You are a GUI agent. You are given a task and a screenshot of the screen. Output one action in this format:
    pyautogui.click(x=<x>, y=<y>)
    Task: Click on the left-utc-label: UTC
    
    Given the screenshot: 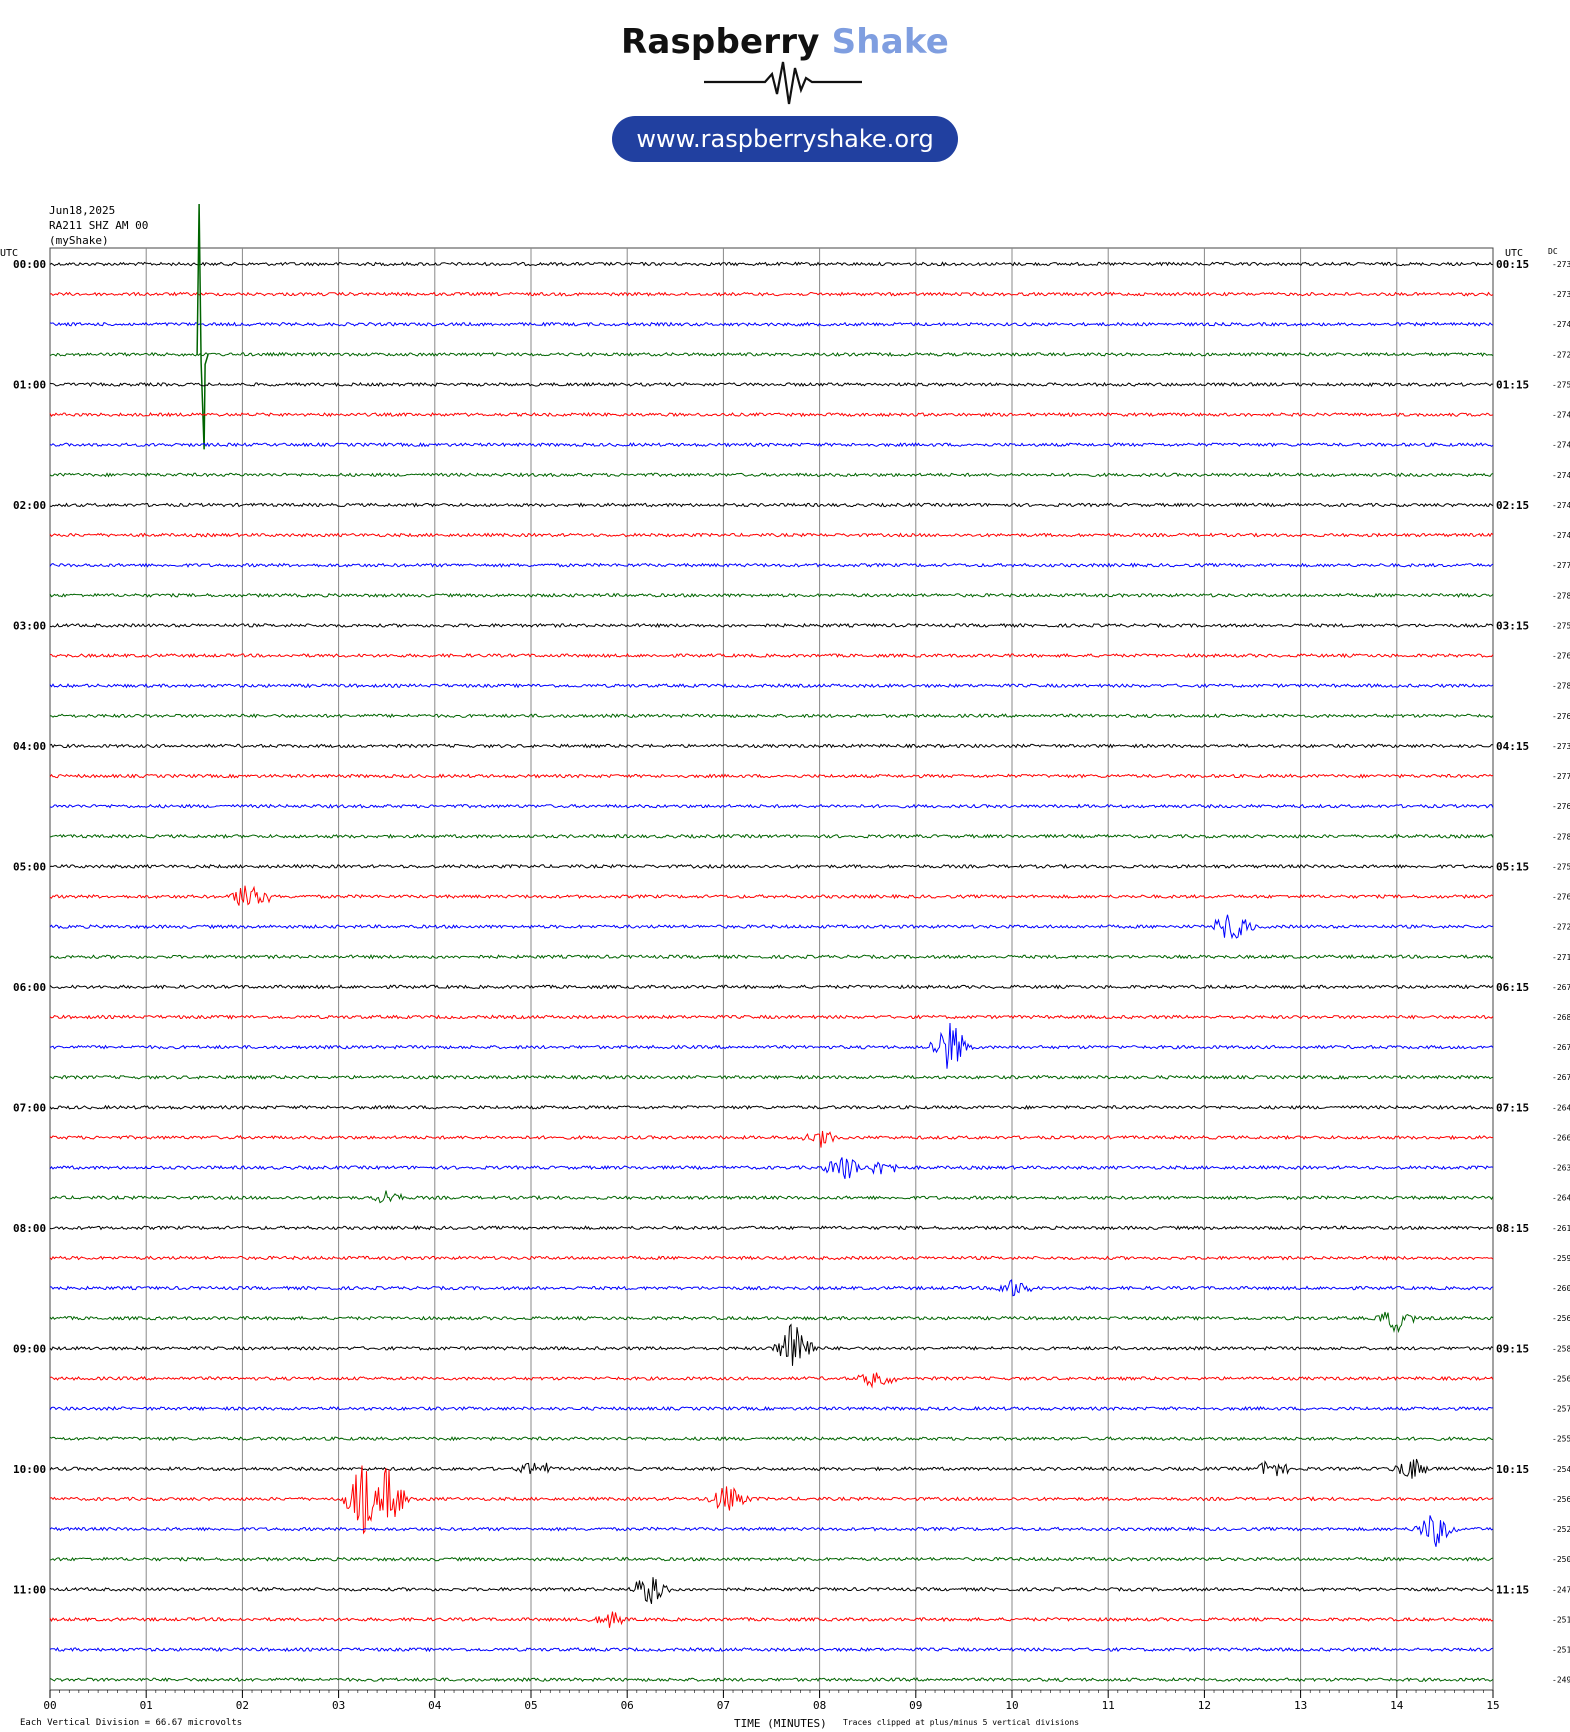 What is the action you would take?
    pyautogui.click(x=9, y=253)
    